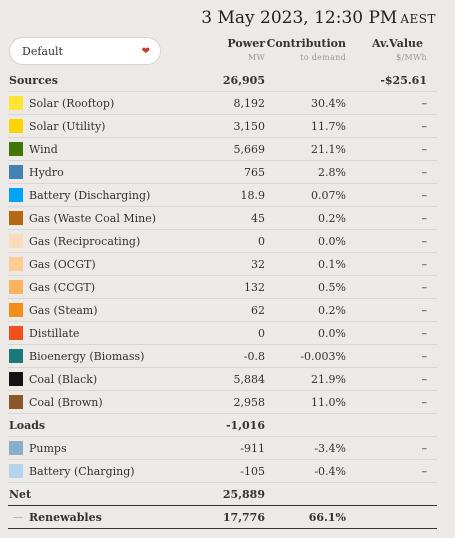  Describe the element at coordinates (328, 195) in the screenshot. I see `row-contribution: 0.07%` at that location.